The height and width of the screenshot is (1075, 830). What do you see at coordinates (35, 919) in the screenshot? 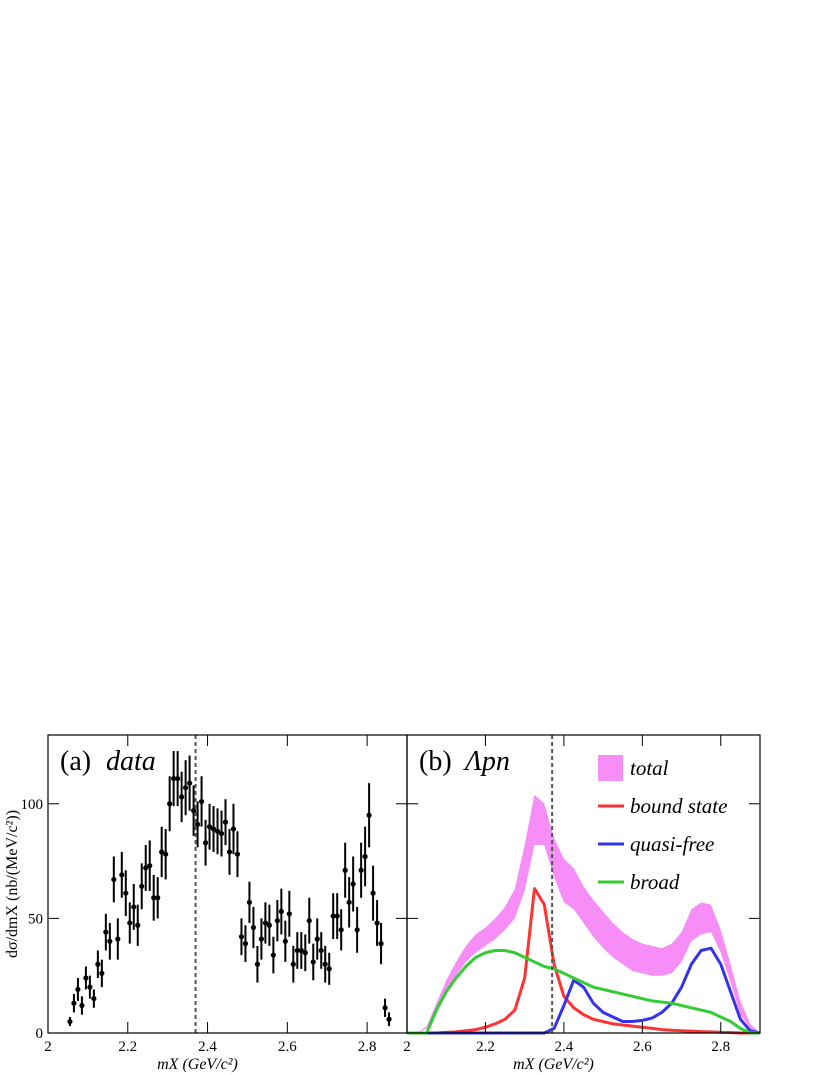
I see `y-tick-label: 50` at bounding box center [35, 919].